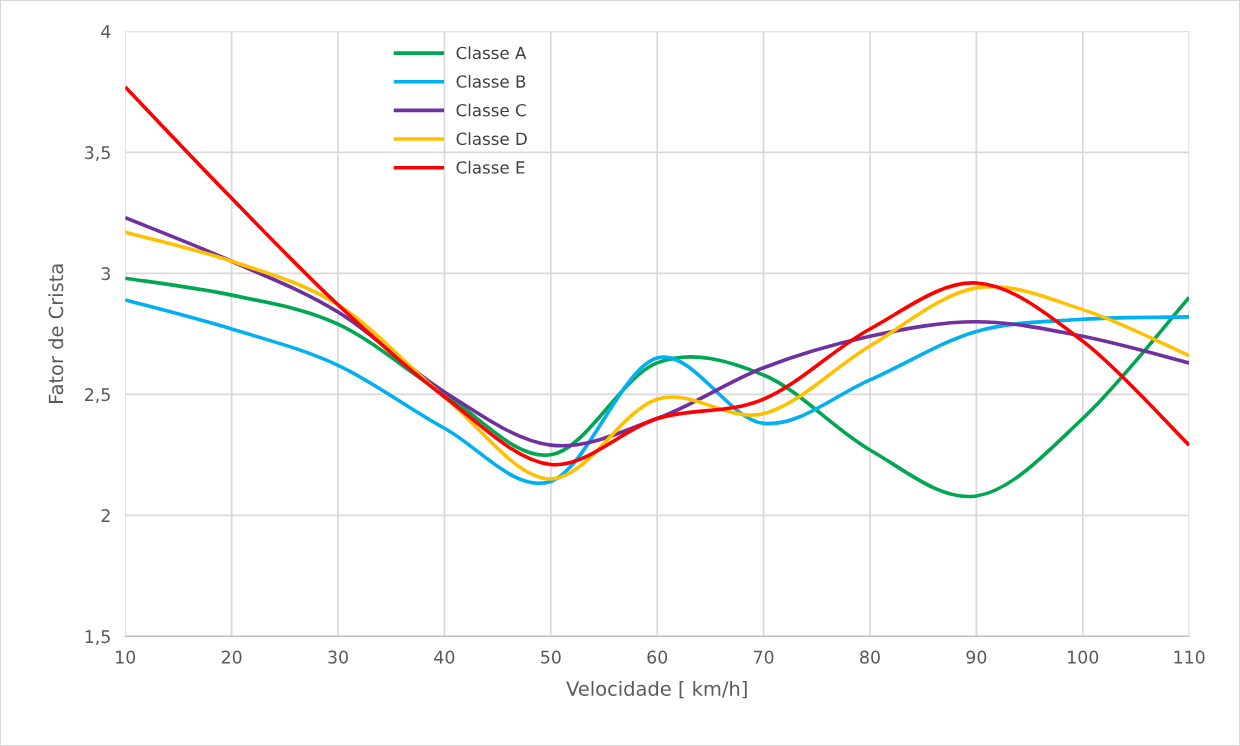  I want to click on y-tick-label: 4, so click(106, 31).